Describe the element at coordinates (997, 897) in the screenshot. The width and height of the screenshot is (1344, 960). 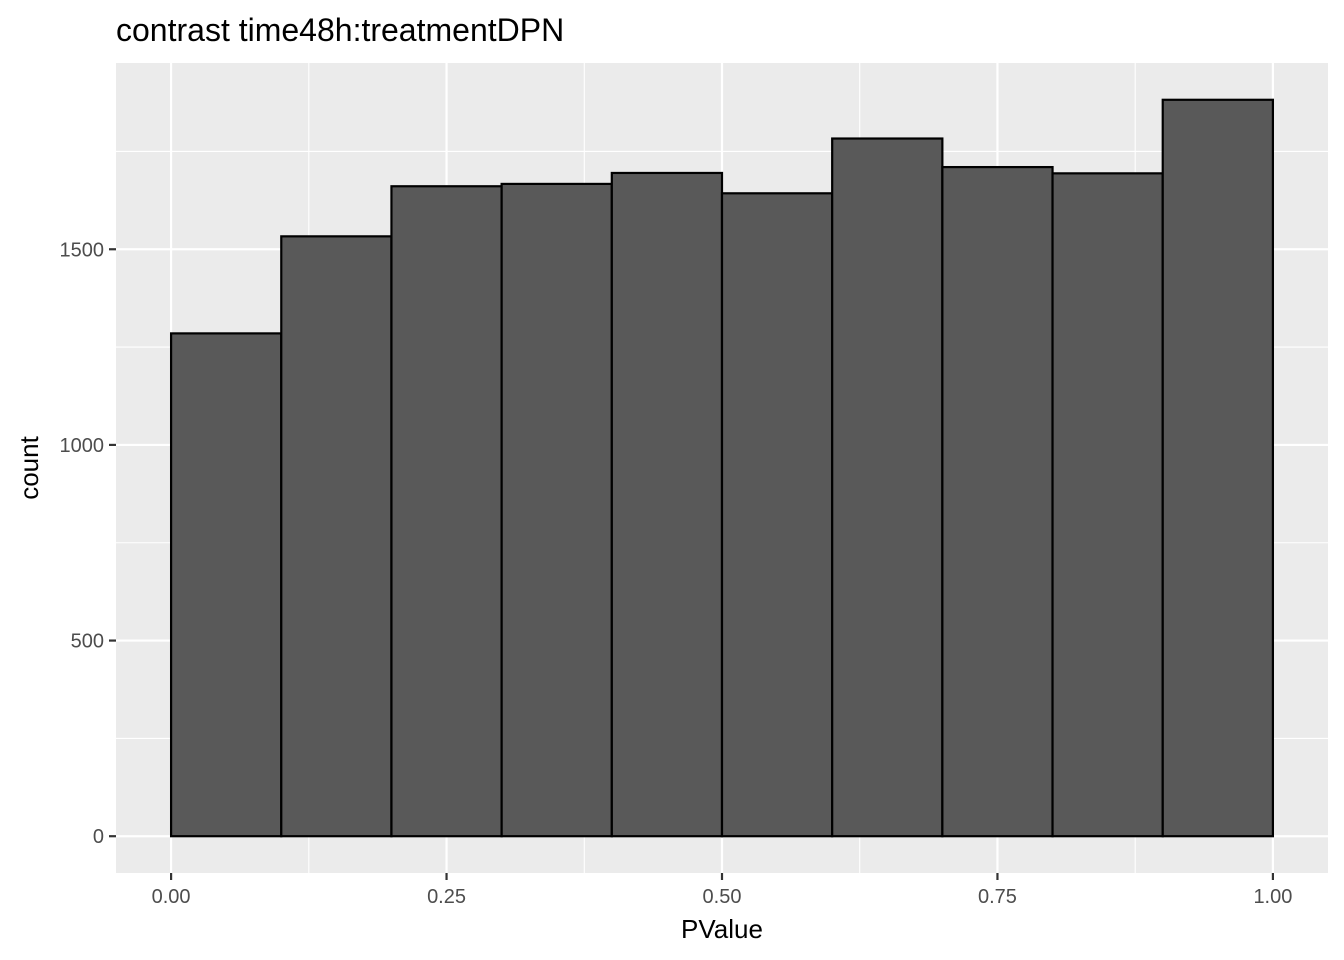
I see `x-tick-label: 0.75` at that location.